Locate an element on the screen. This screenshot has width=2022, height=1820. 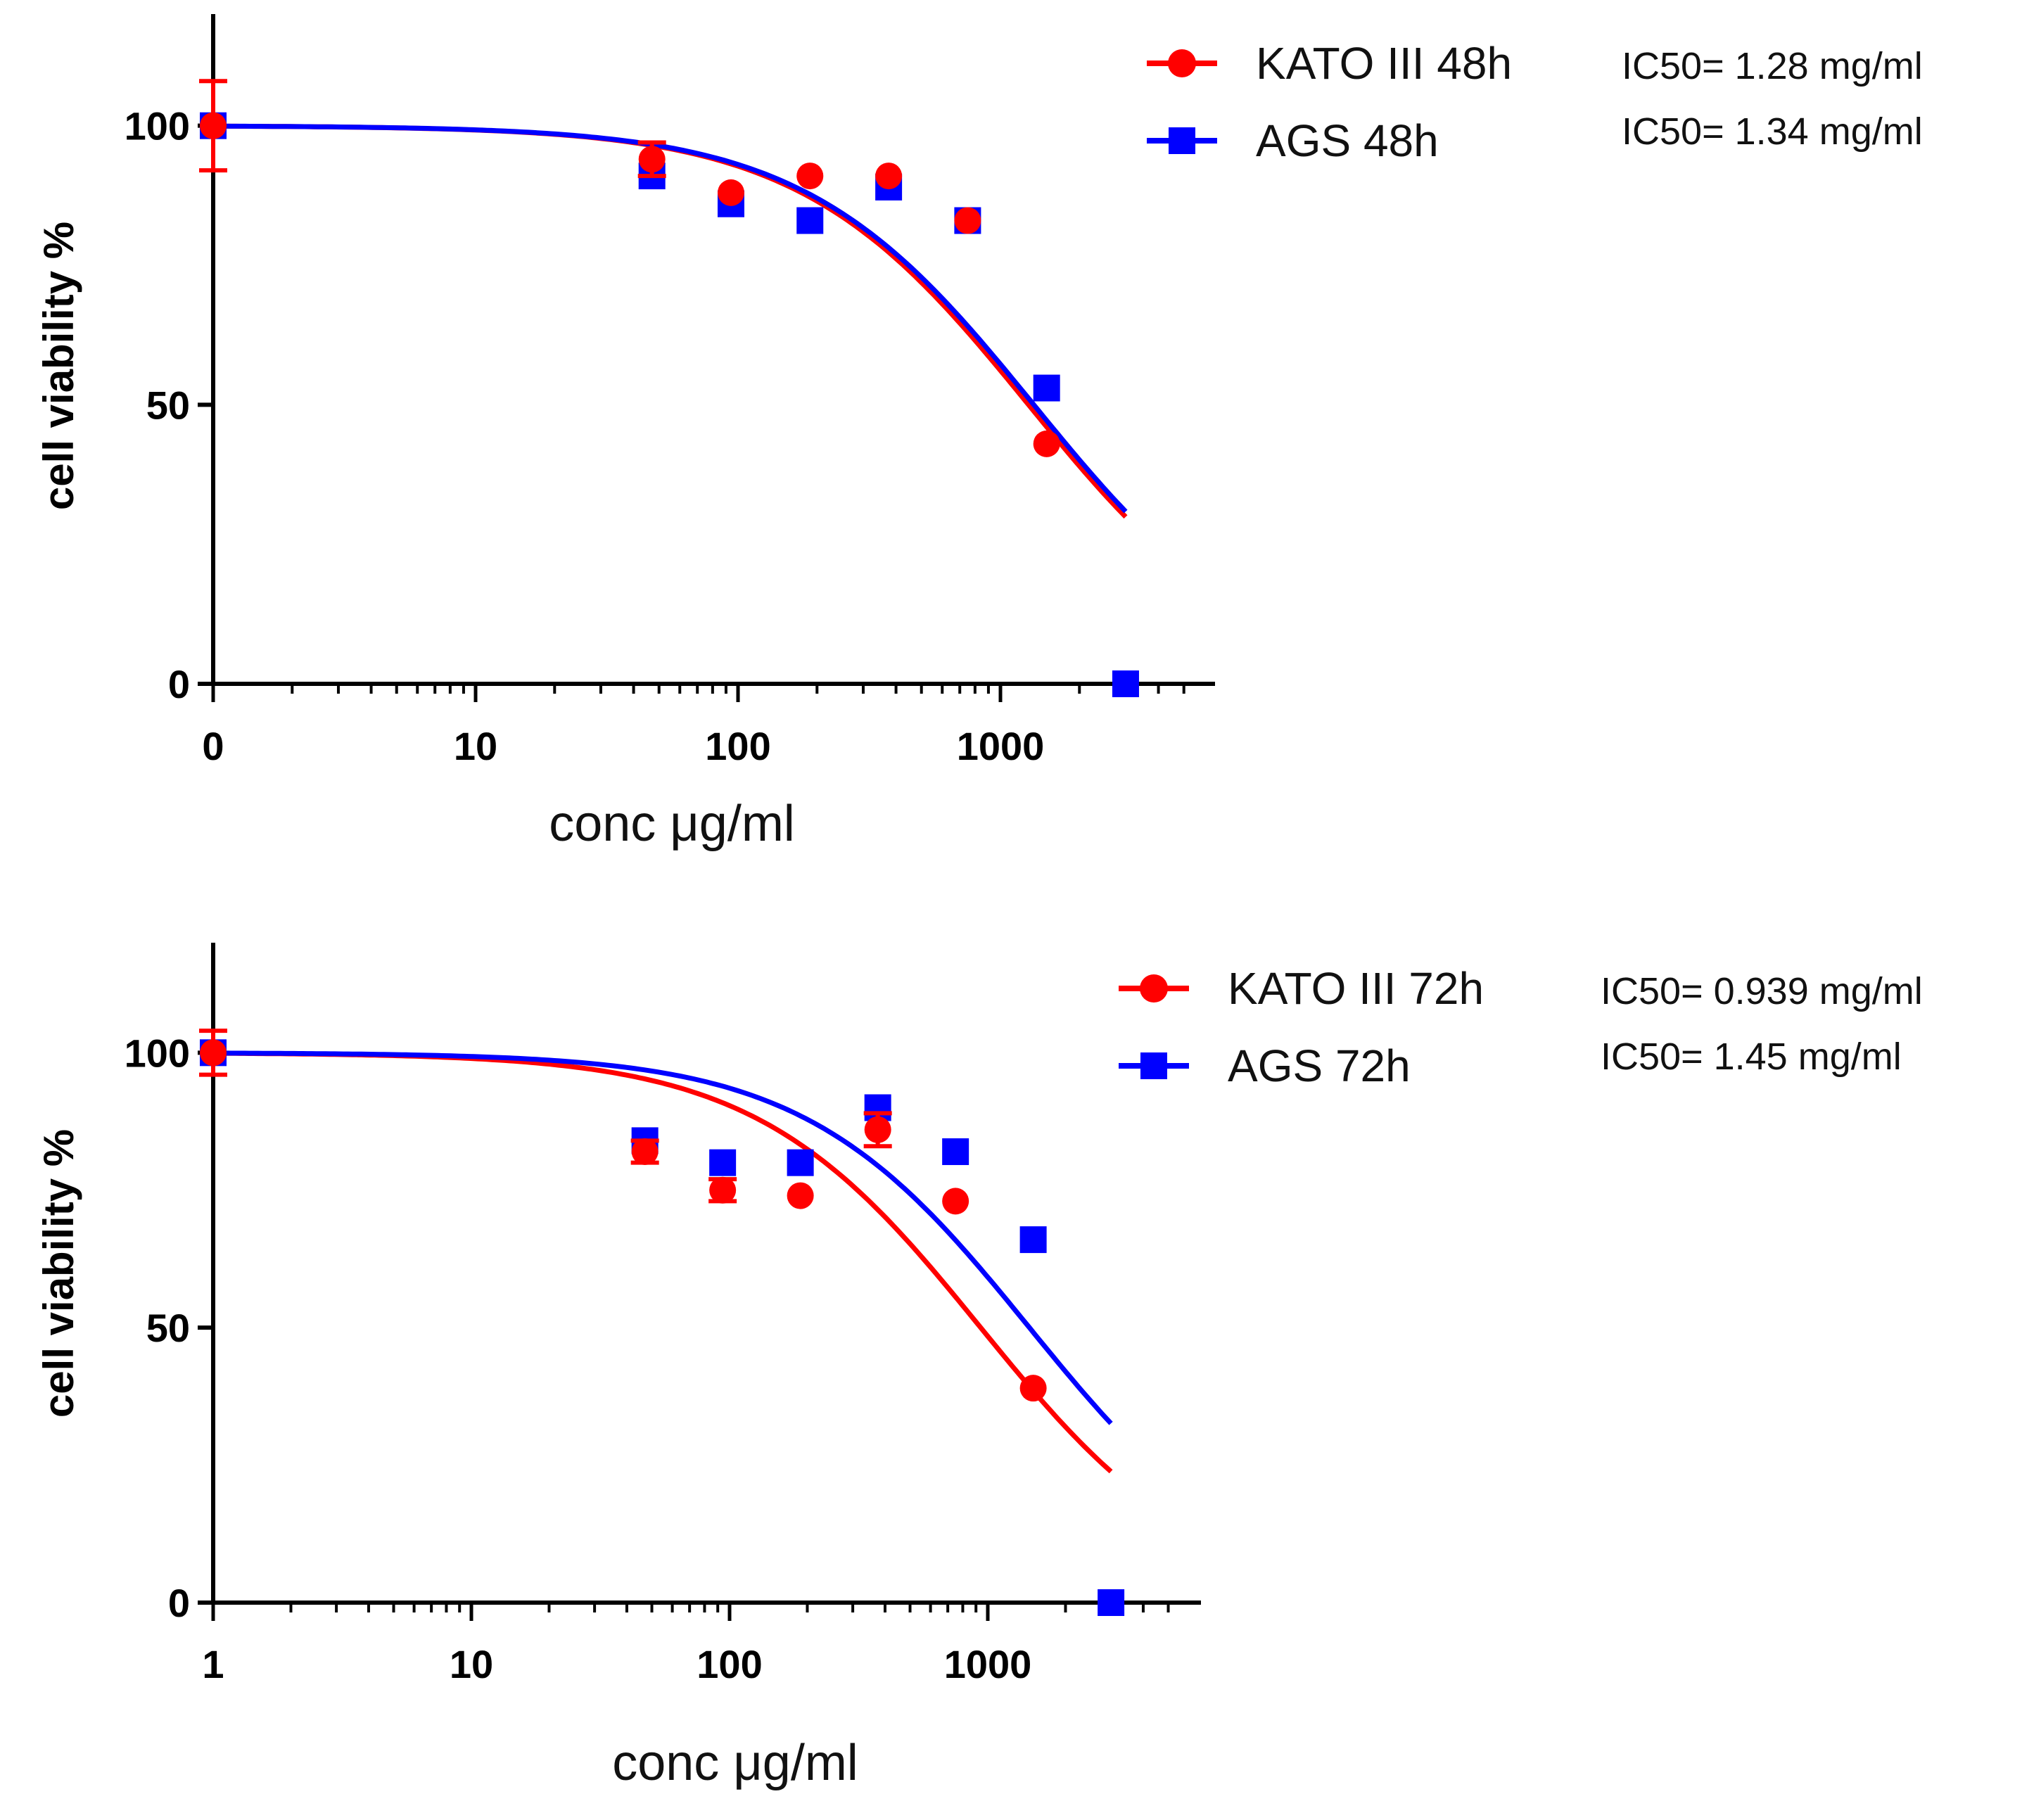
legend-marker-kato-72h is located at coordinates (1154, 989).